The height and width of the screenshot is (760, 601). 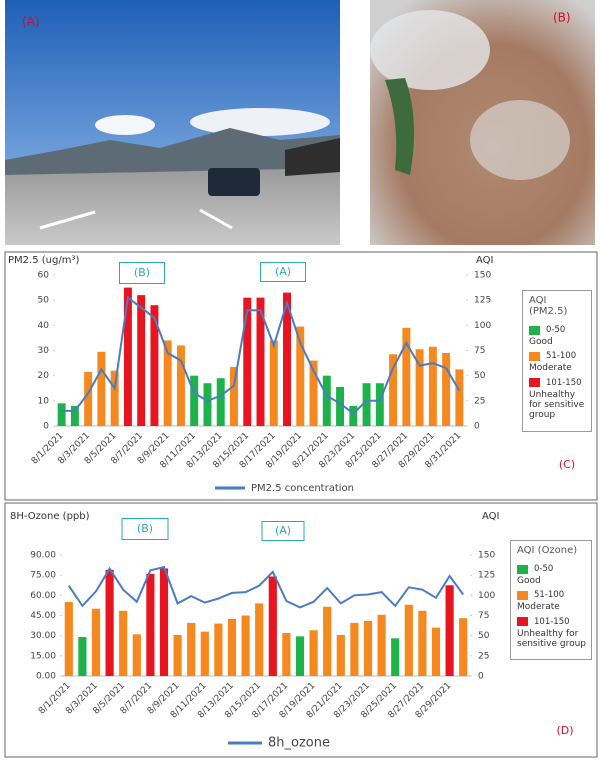 What do you see at coordinates (44, 301) in the screenshot?
I see `y-tick-label: 50` at bounding box center [44, 301].